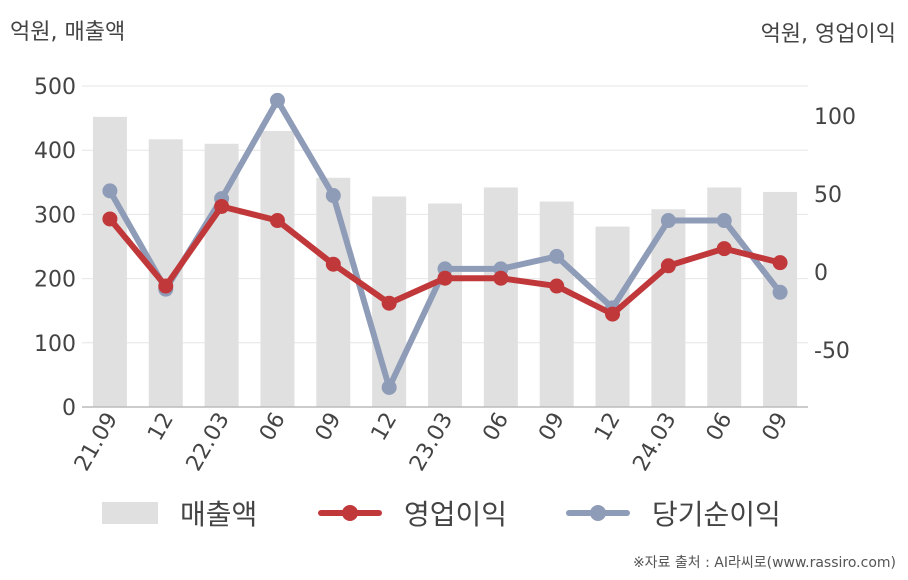 The image size is (908, 580). Describe the element at coordinates (219, 514) in the screenshot. I see `legend-label-sales: 매출액` at that location.